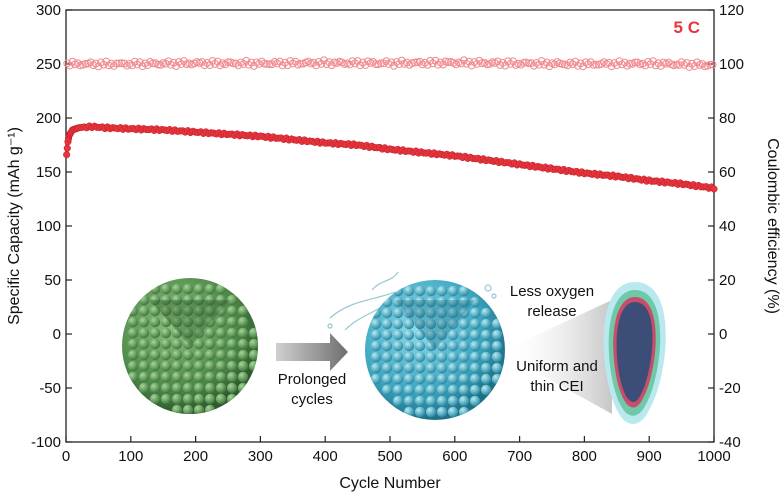  Describe the element at coordinates (67, 155) in the screenshot. I see `capacity-point` at that location.